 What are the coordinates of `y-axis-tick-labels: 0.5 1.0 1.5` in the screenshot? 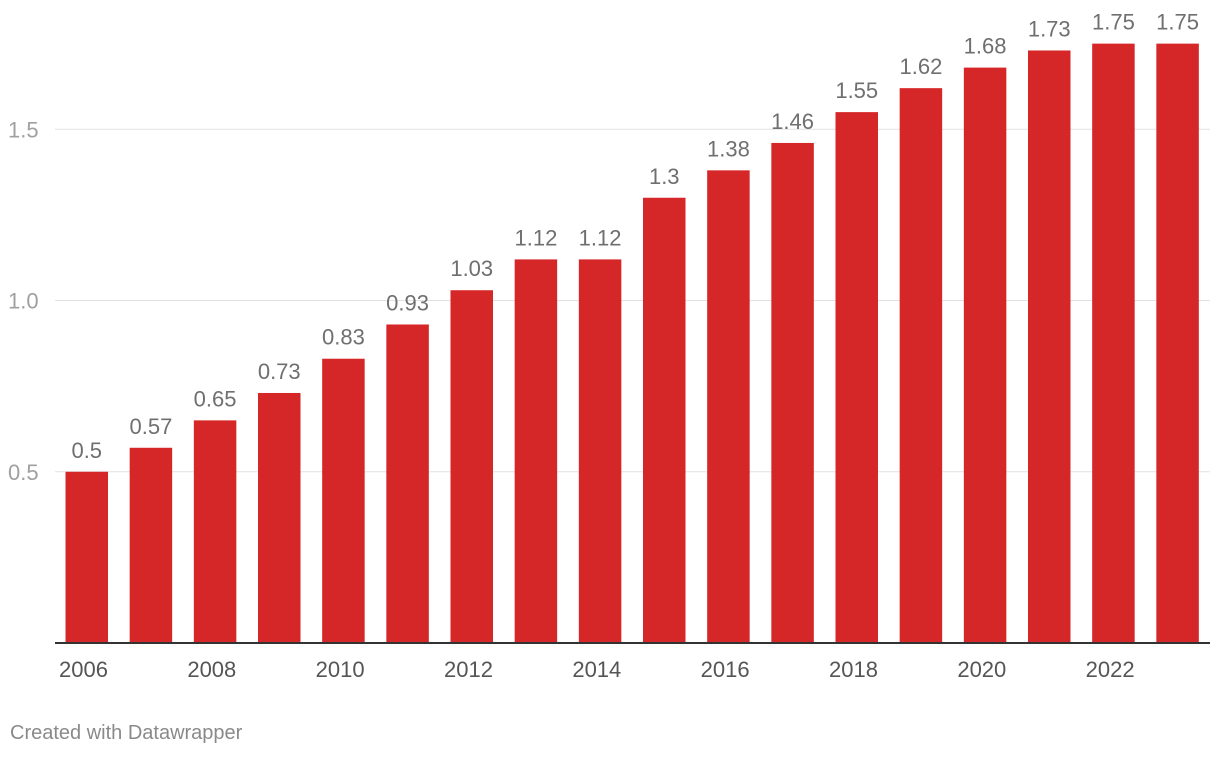 It's located at (23, 301).